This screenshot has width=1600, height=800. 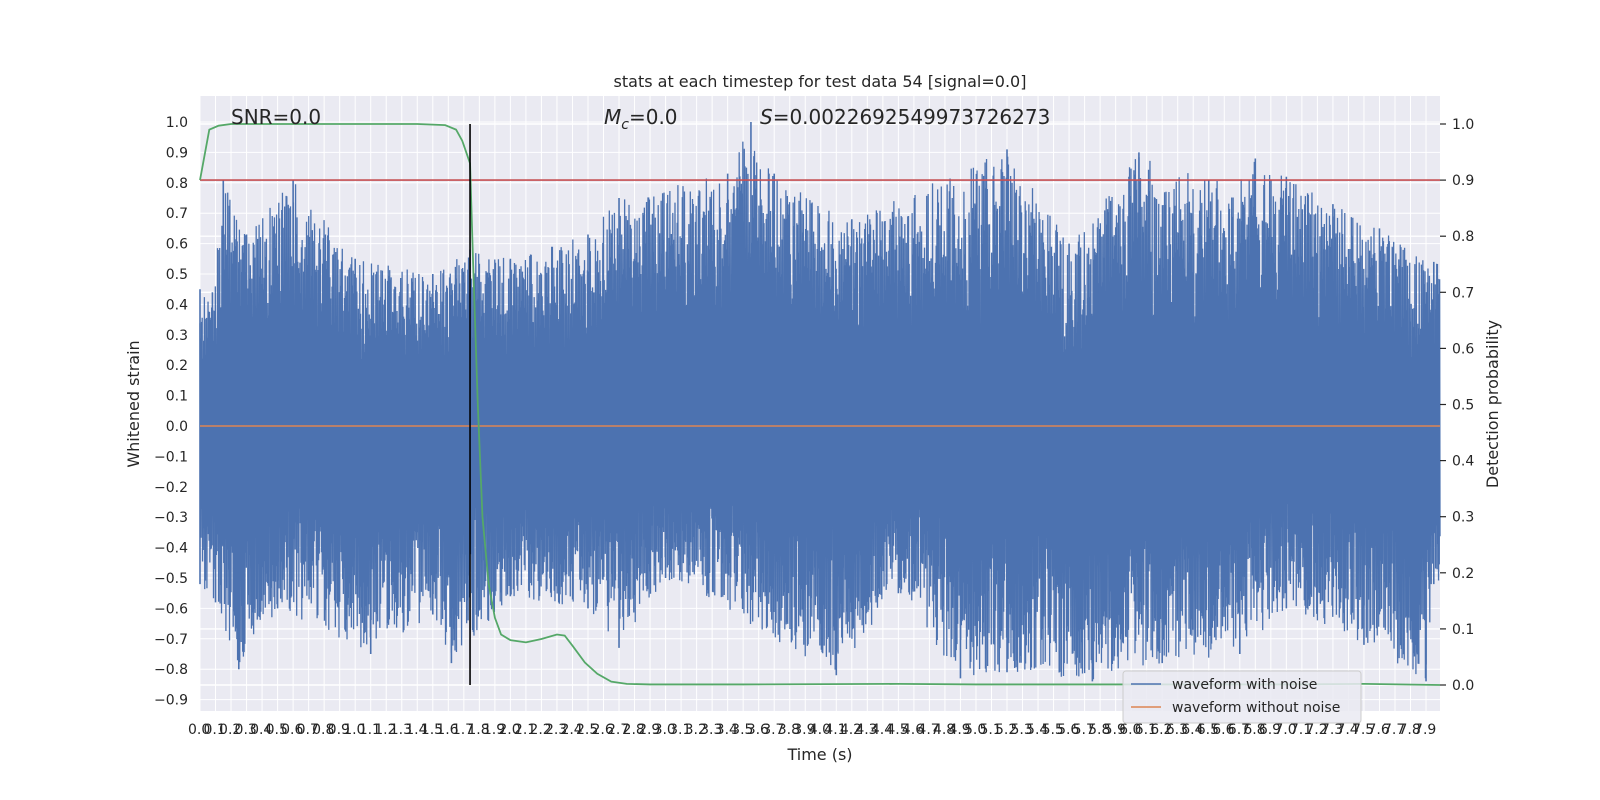 I want to click on s-symbol: S, so click(x=766, y=117).